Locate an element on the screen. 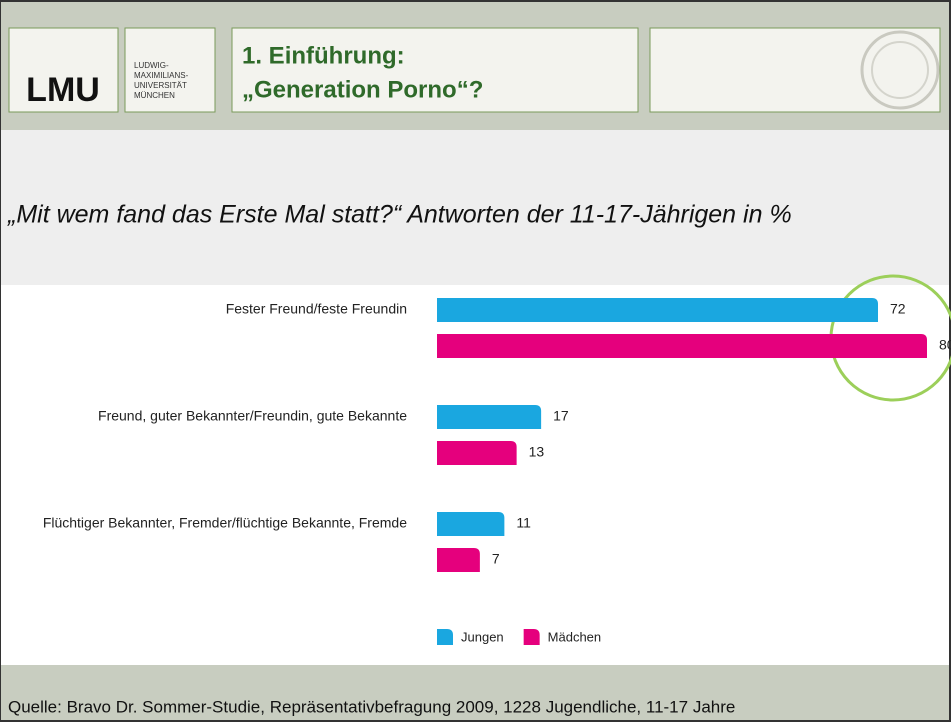 The image size is (951, 722). name-box is located at coordinates (170, 70).